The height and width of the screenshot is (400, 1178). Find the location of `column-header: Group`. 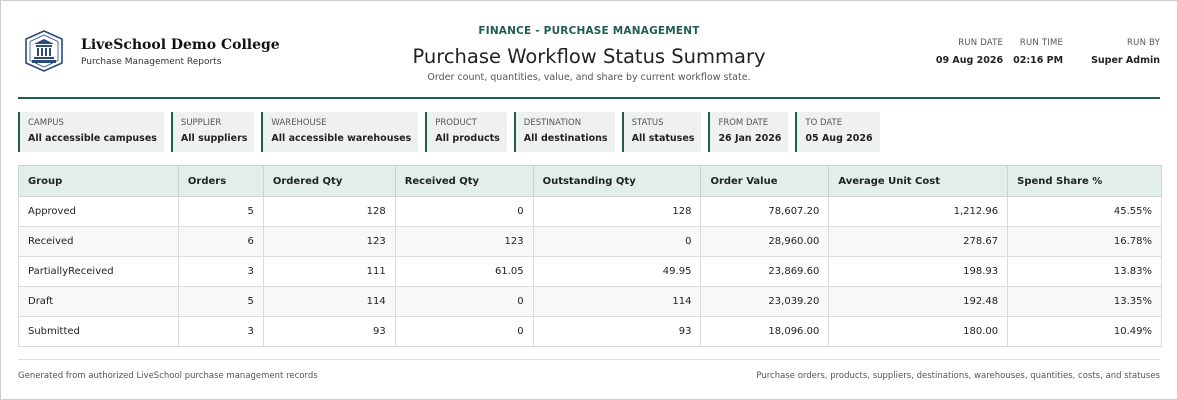

column-header: Group is located at coordinates (98, 181).